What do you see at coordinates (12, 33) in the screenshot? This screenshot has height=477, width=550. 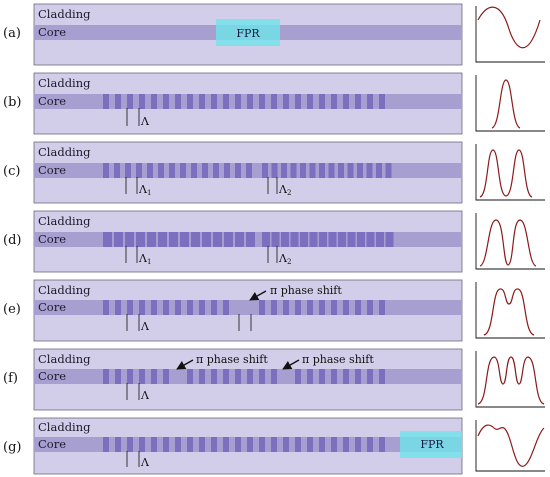 I see `panel-label: (a)` at bounding box center [12, 33].